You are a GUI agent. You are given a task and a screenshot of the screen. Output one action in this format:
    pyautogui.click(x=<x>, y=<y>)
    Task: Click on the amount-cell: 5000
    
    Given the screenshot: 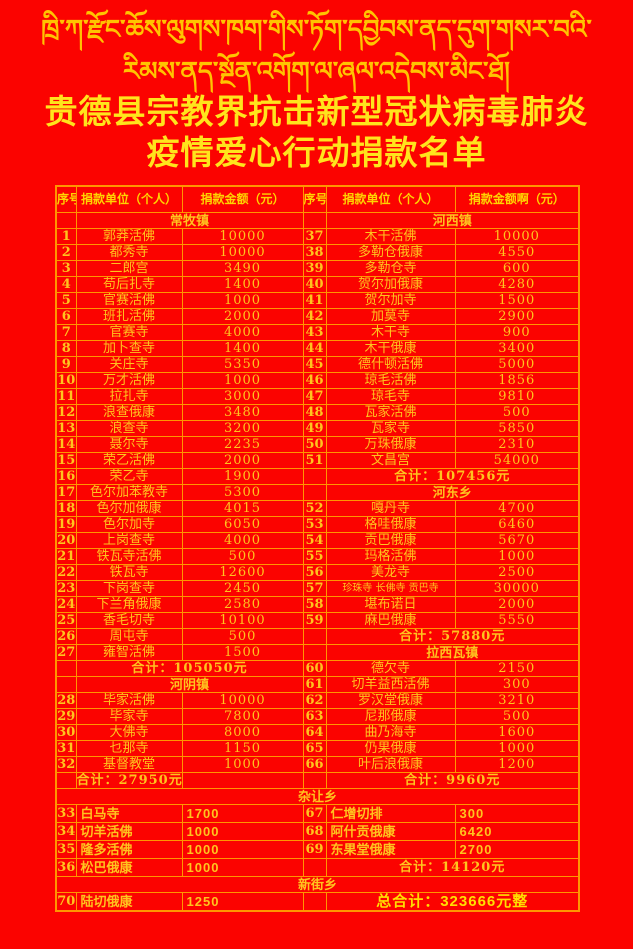 What is the action you would take?
    pyautogui.click(x=517, y=364)
    